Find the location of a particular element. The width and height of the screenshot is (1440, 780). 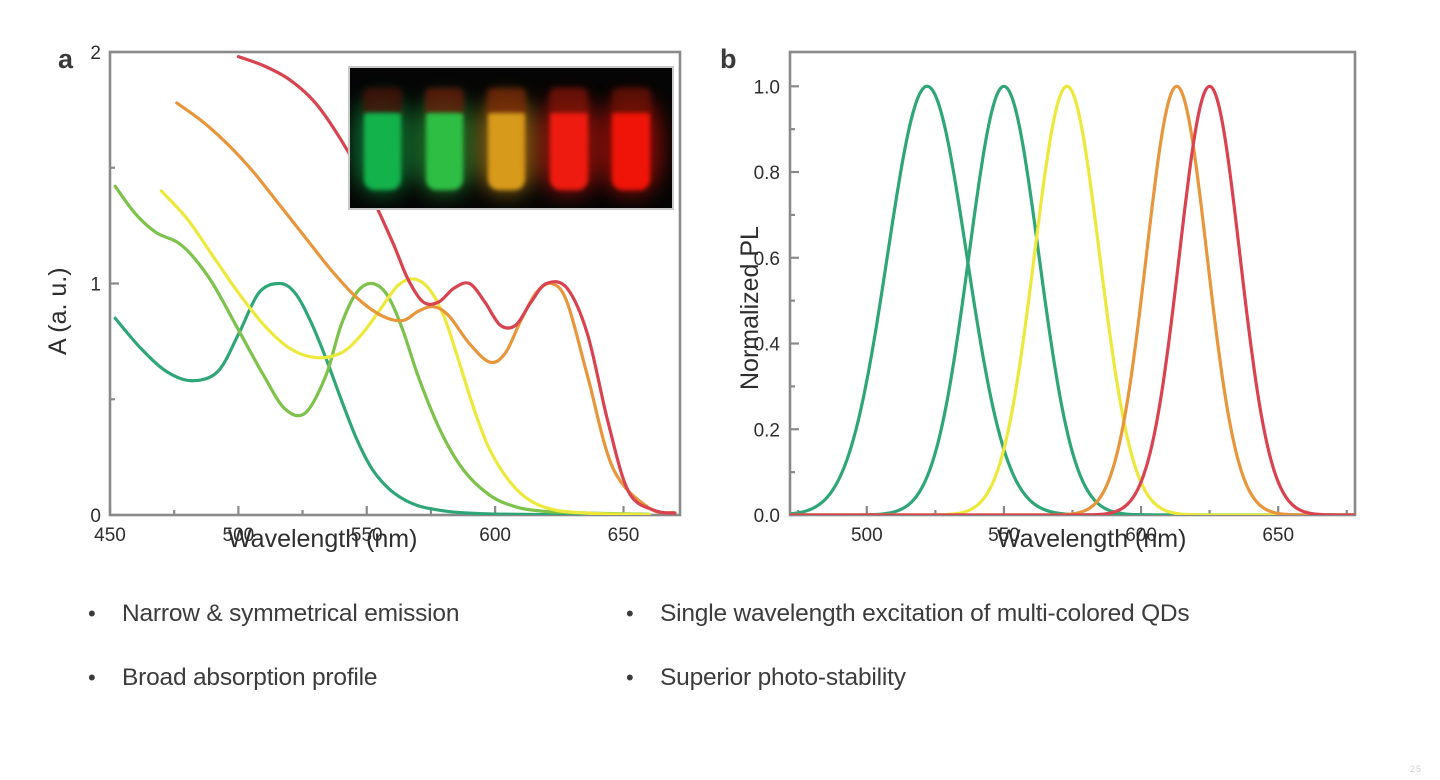

bullet-text: Narrow & symmetrical emission is located at coordinates (291, 613).